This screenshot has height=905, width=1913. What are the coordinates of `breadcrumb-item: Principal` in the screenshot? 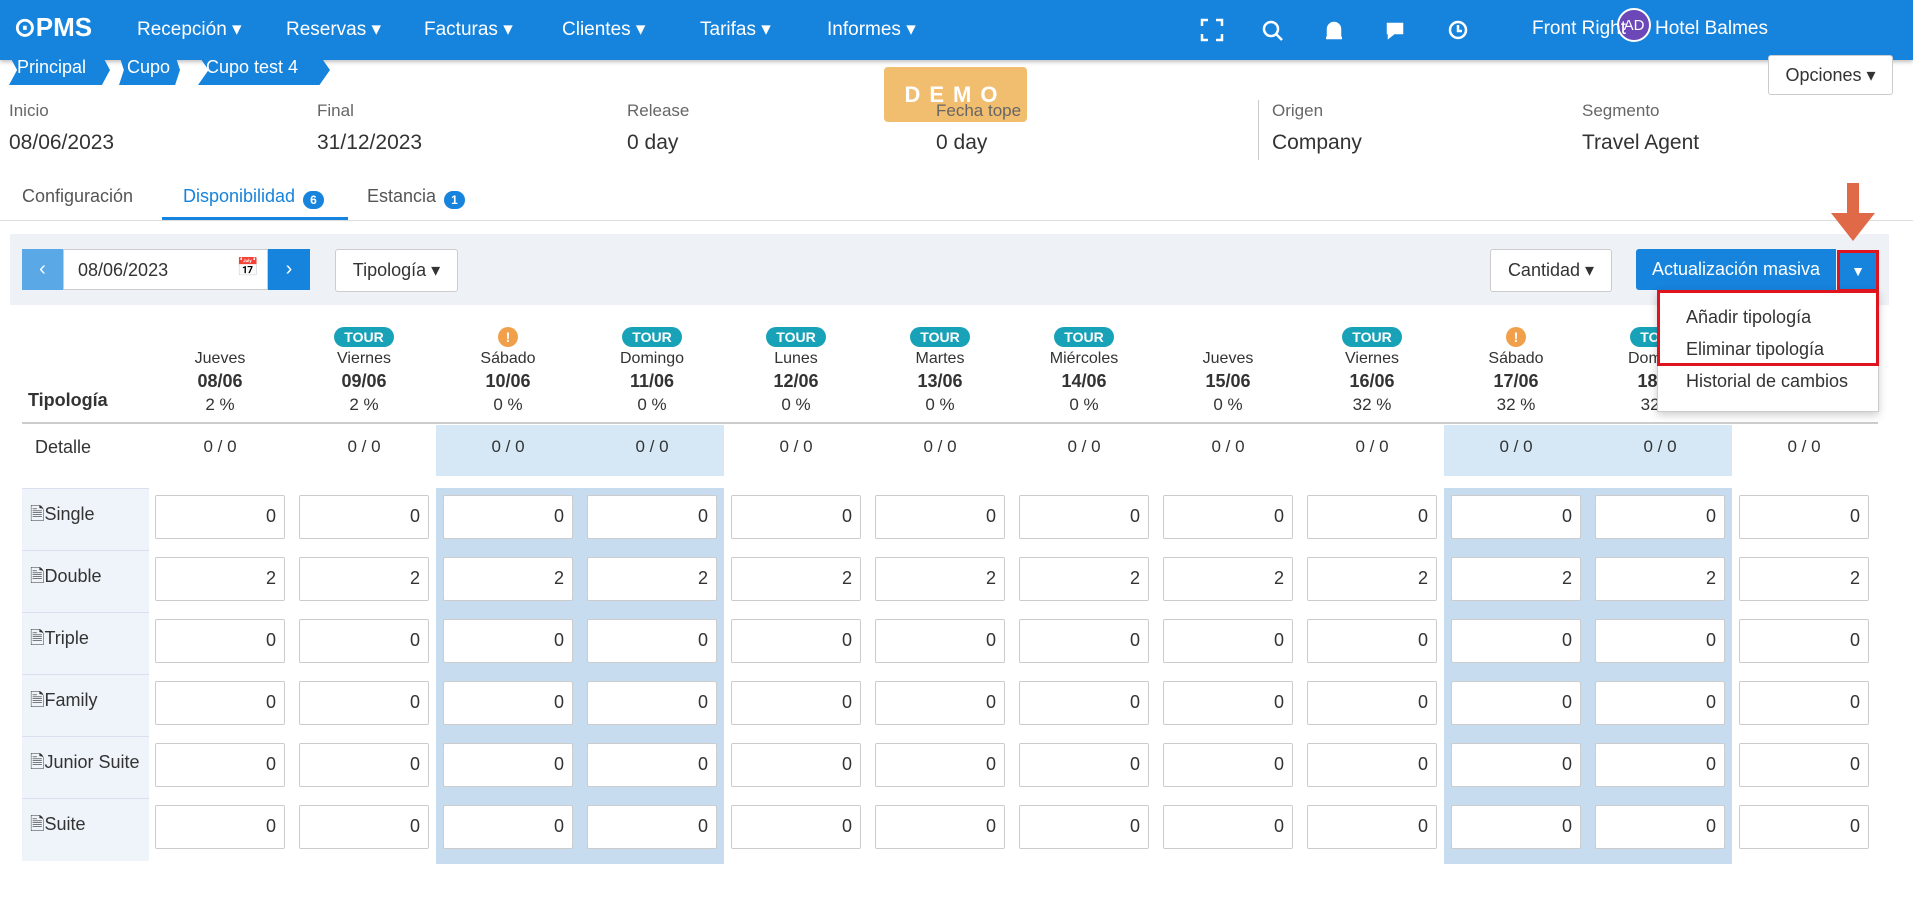 It's located at (59, 70).